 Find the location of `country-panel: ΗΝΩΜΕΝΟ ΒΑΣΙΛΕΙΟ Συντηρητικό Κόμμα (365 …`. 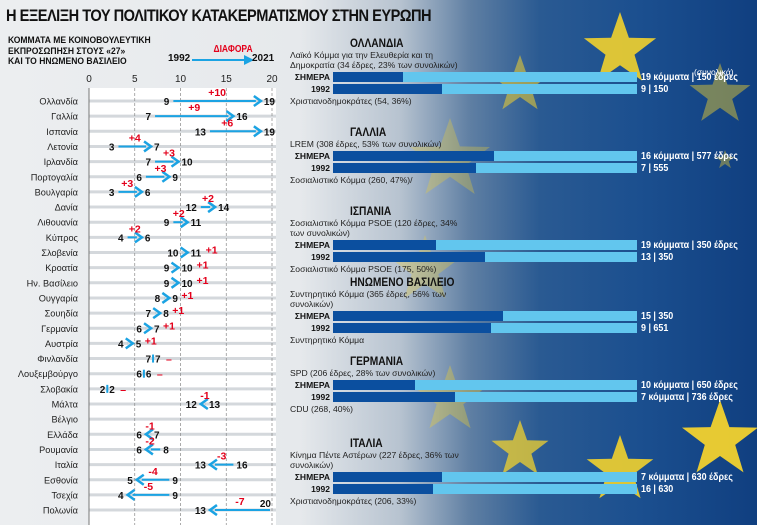

country-panel: ΗΝΩΜΕΝΟ ΒΑΣΙΛΕΙΟ Συντηρητικό Κόμμα (365 … is located at coordinates (520, 311).